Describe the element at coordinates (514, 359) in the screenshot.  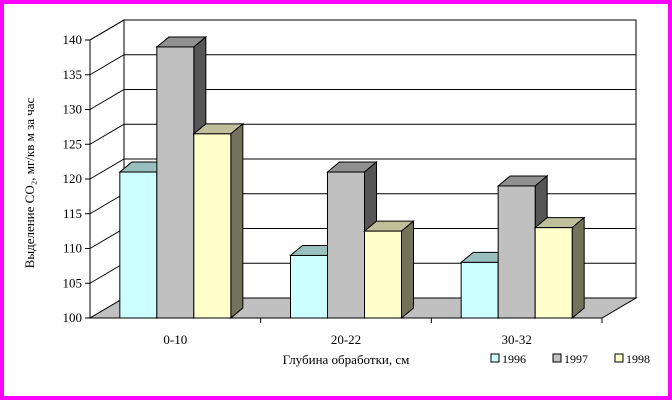
I see `legend-label: 1996` at that location.